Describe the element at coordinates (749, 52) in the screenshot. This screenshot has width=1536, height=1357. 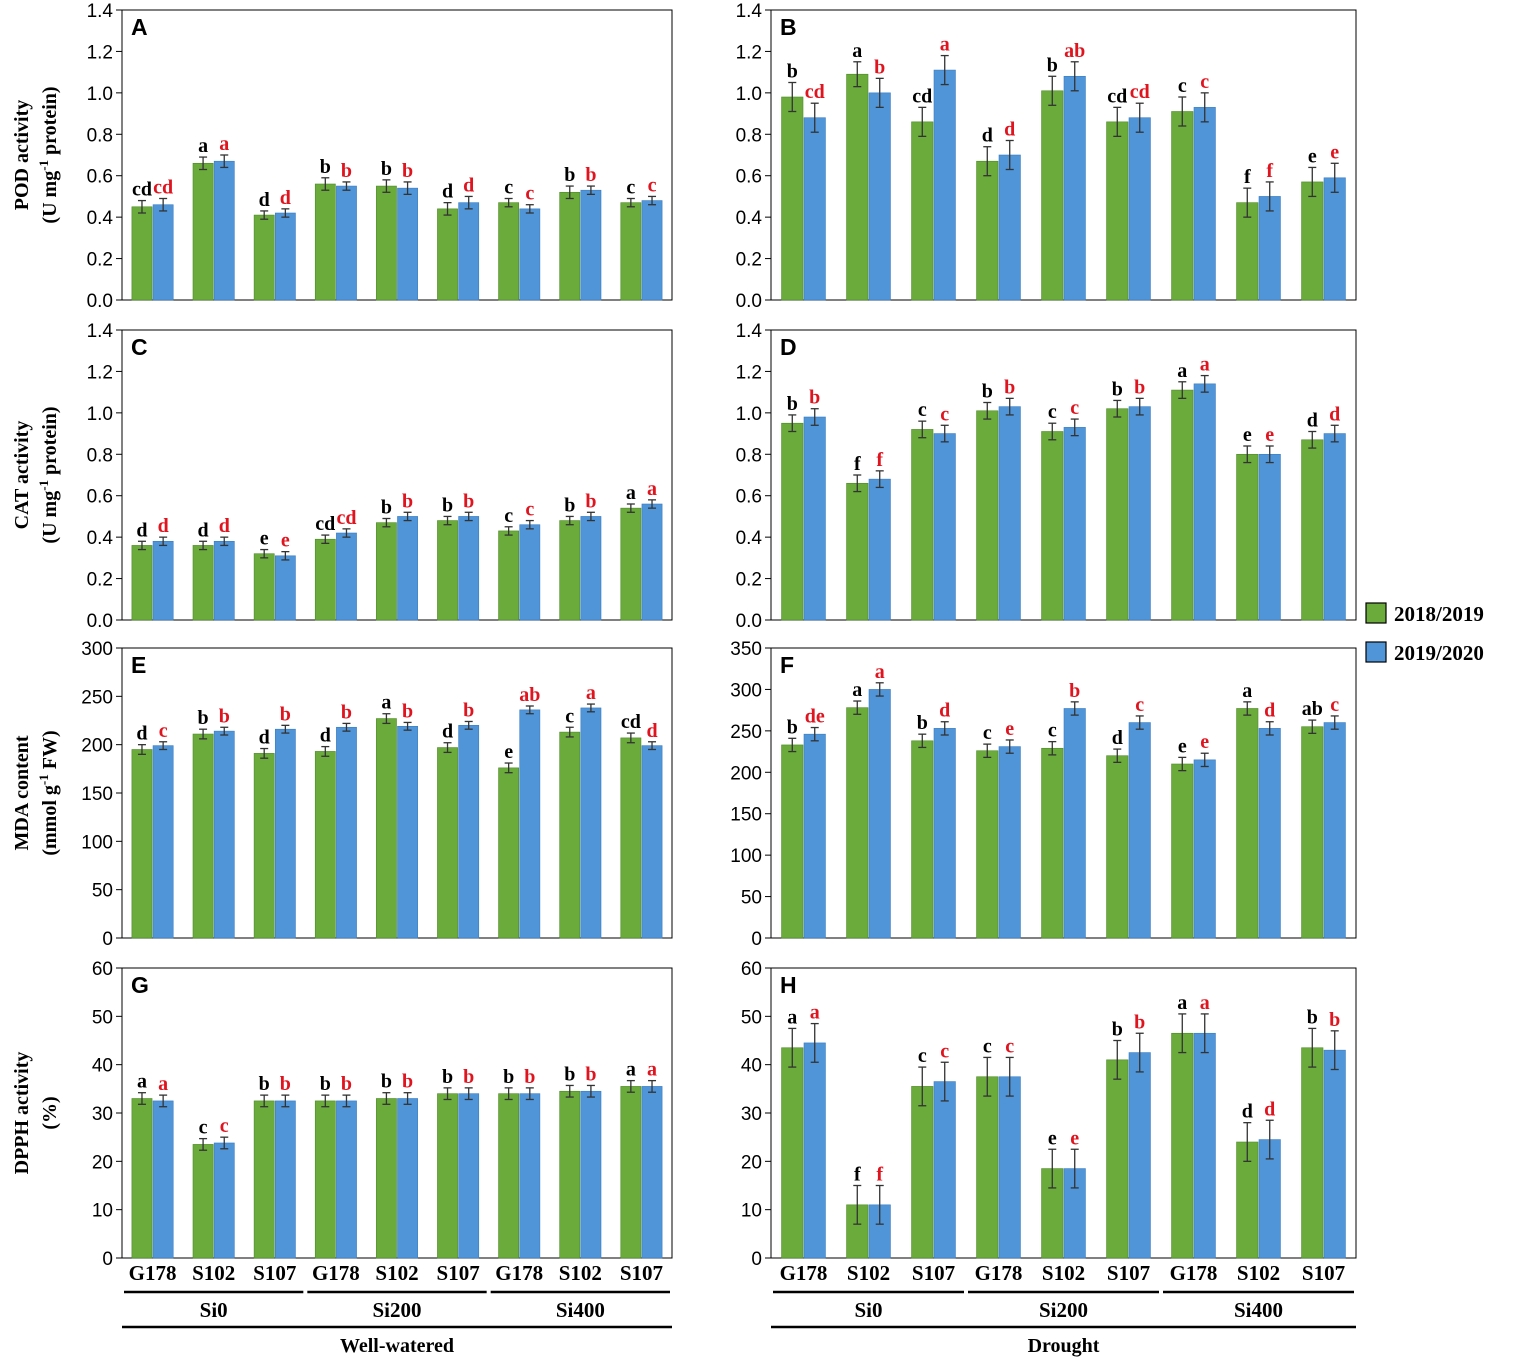
I see `y-tick-label: 1.2` at that location.